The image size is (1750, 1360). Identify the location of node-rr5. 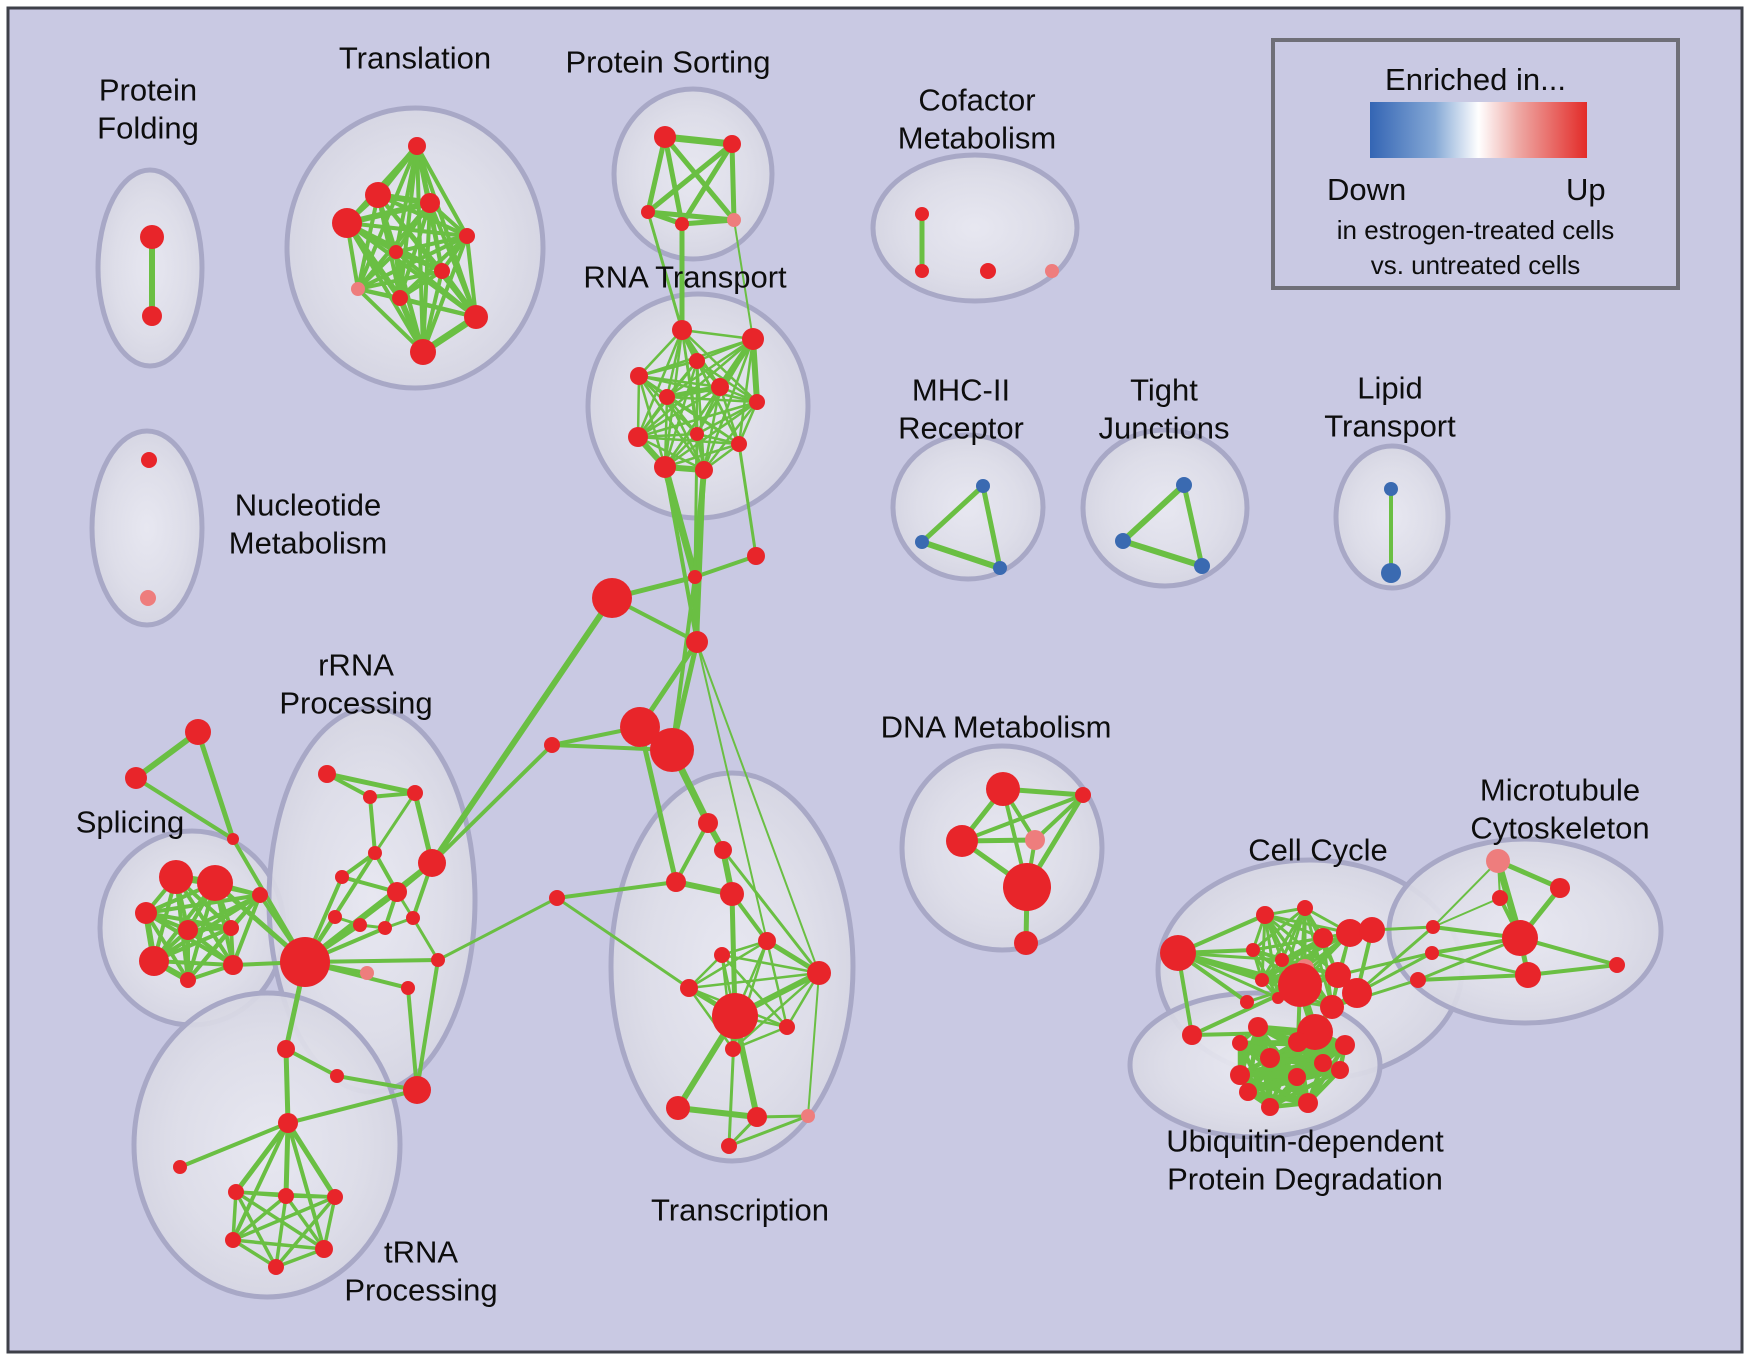
(397, 892).